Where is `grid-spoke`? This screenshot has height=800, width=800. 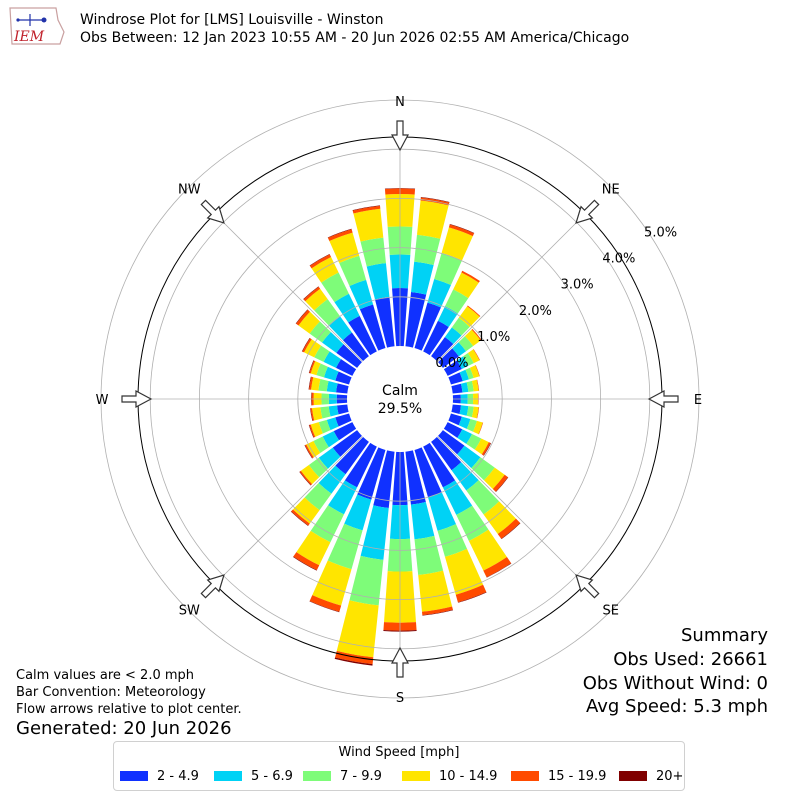
grid-spoke is located at coordinates (511, 510).